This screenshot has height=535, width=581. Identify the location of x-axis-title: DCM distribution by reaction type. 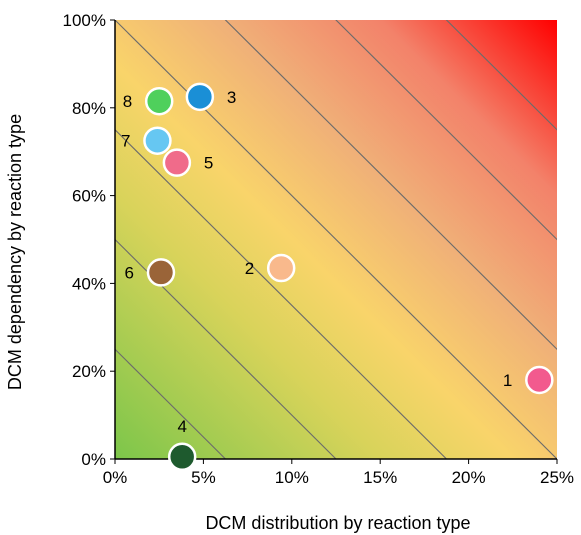
(337, 523).